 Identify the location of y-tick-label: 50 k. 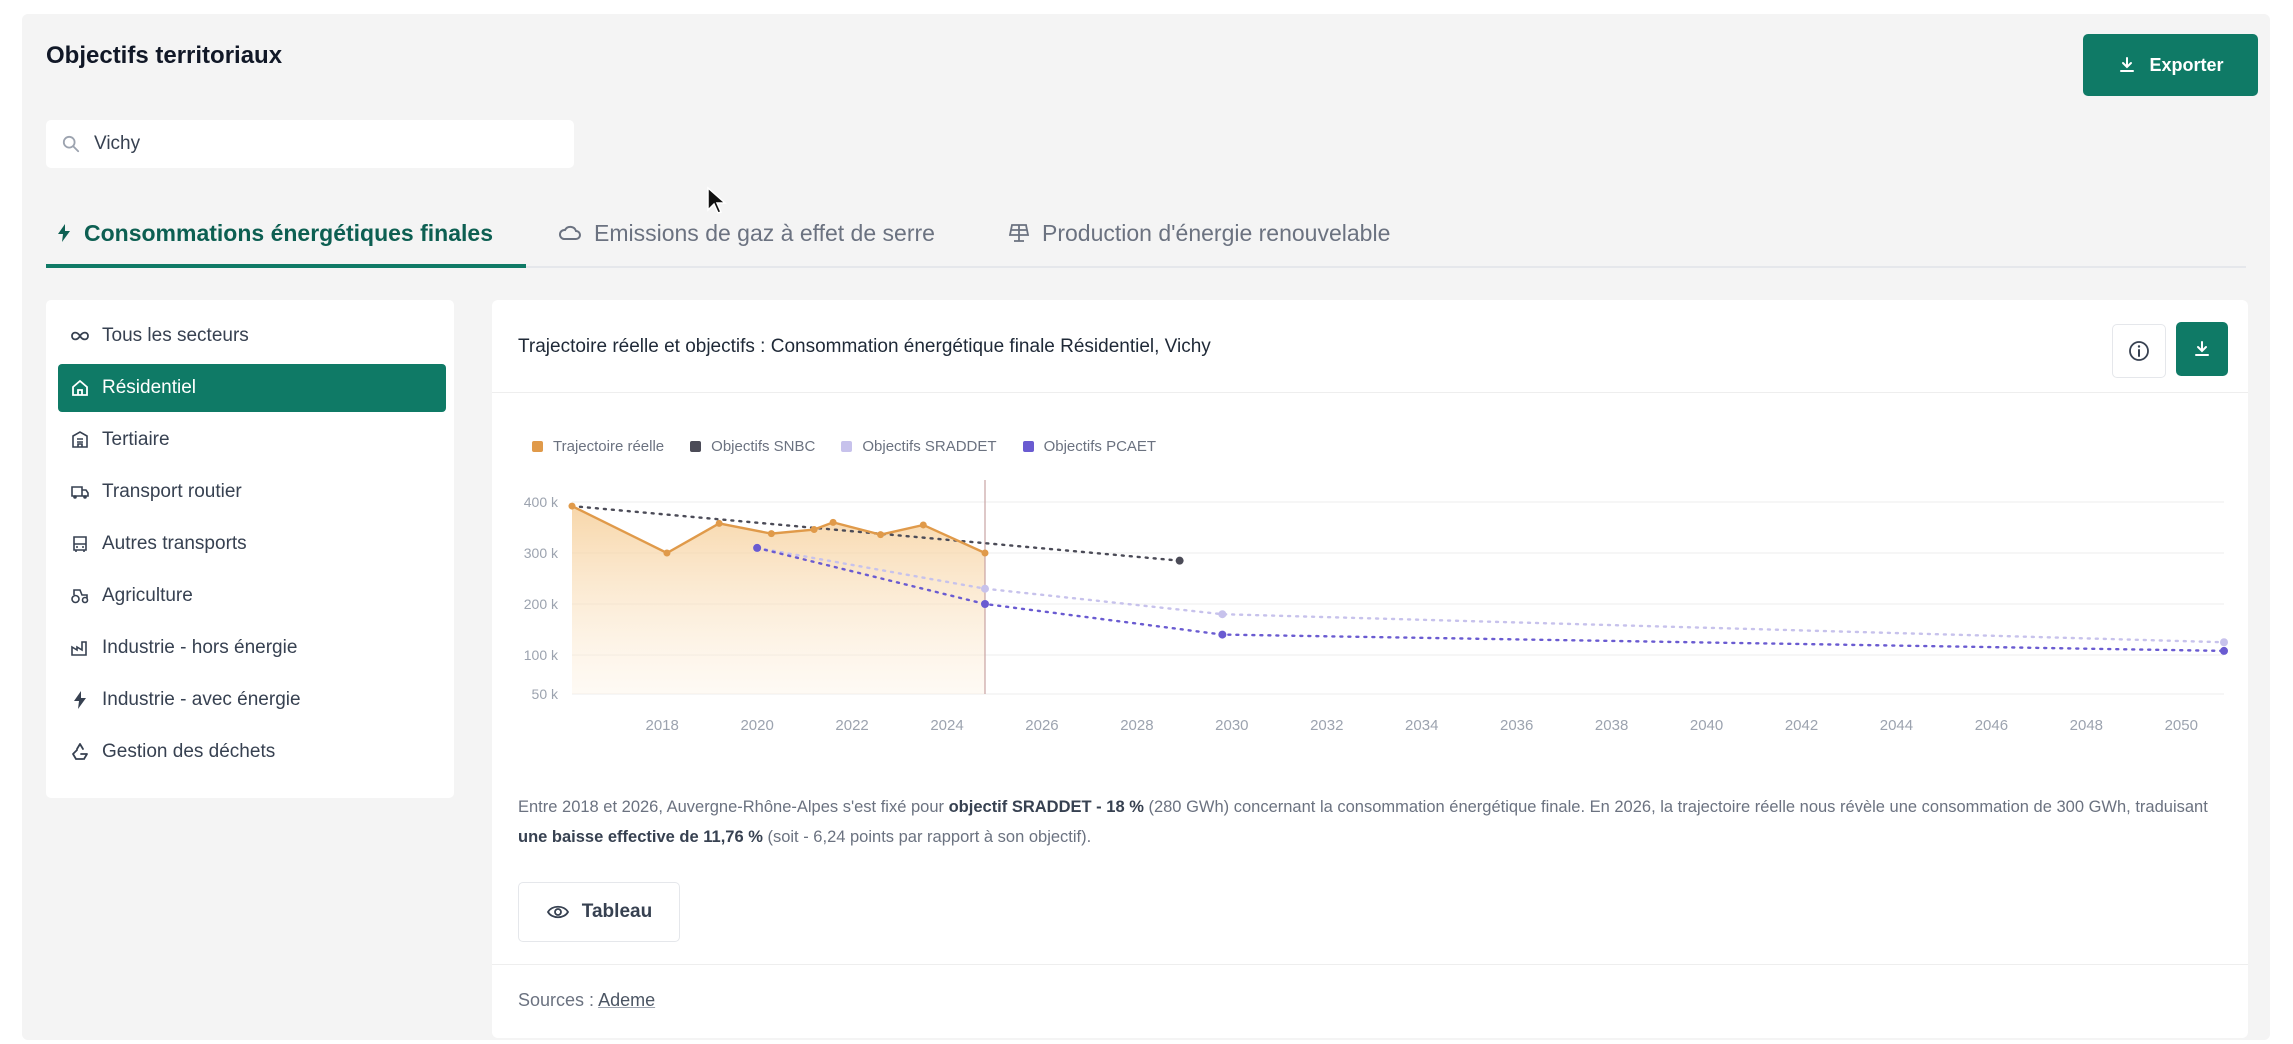
(545, 694).